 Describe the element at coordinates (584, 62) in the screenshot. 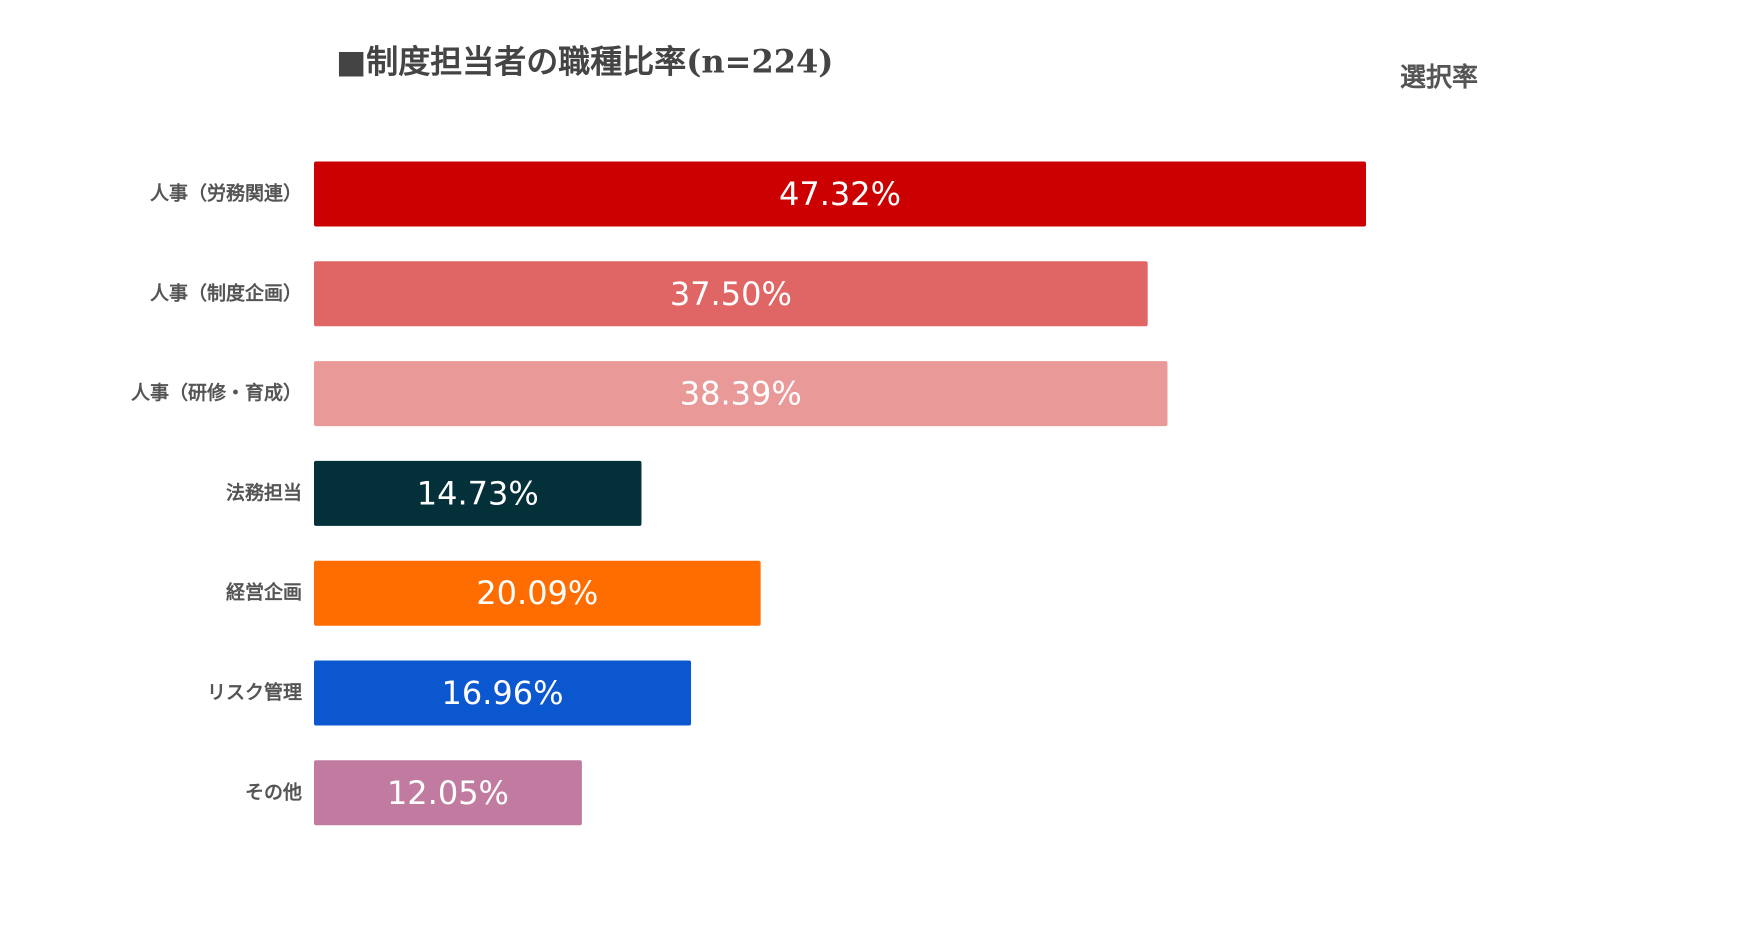

I see `chart-title: ■制度担当者の職種比率(n=224)` at that location.